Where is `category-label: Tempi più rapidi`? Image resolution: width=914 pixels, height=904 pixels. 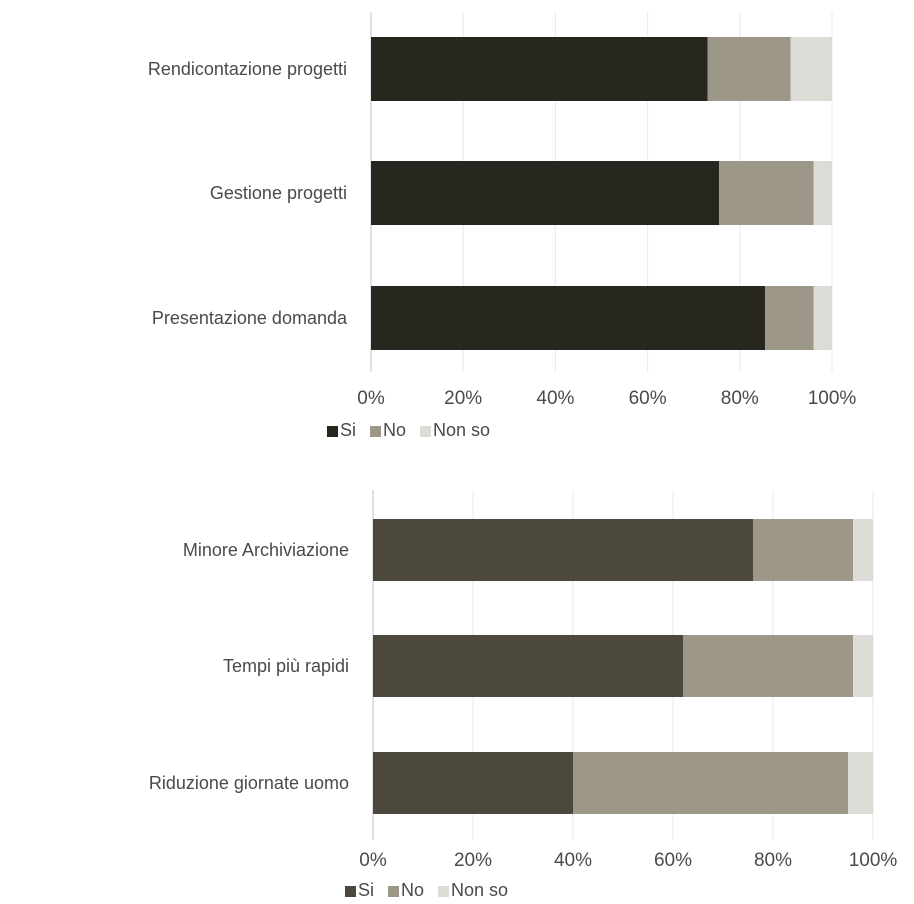 category-label: Tempi più rapidi is located at coordinates (286, 666).